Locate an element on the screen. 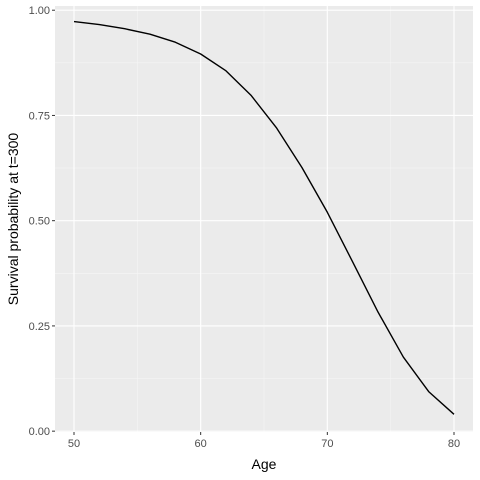 The image size is (480, 480). y-tick-label: 0.25 is located at coordinates (39, 327).